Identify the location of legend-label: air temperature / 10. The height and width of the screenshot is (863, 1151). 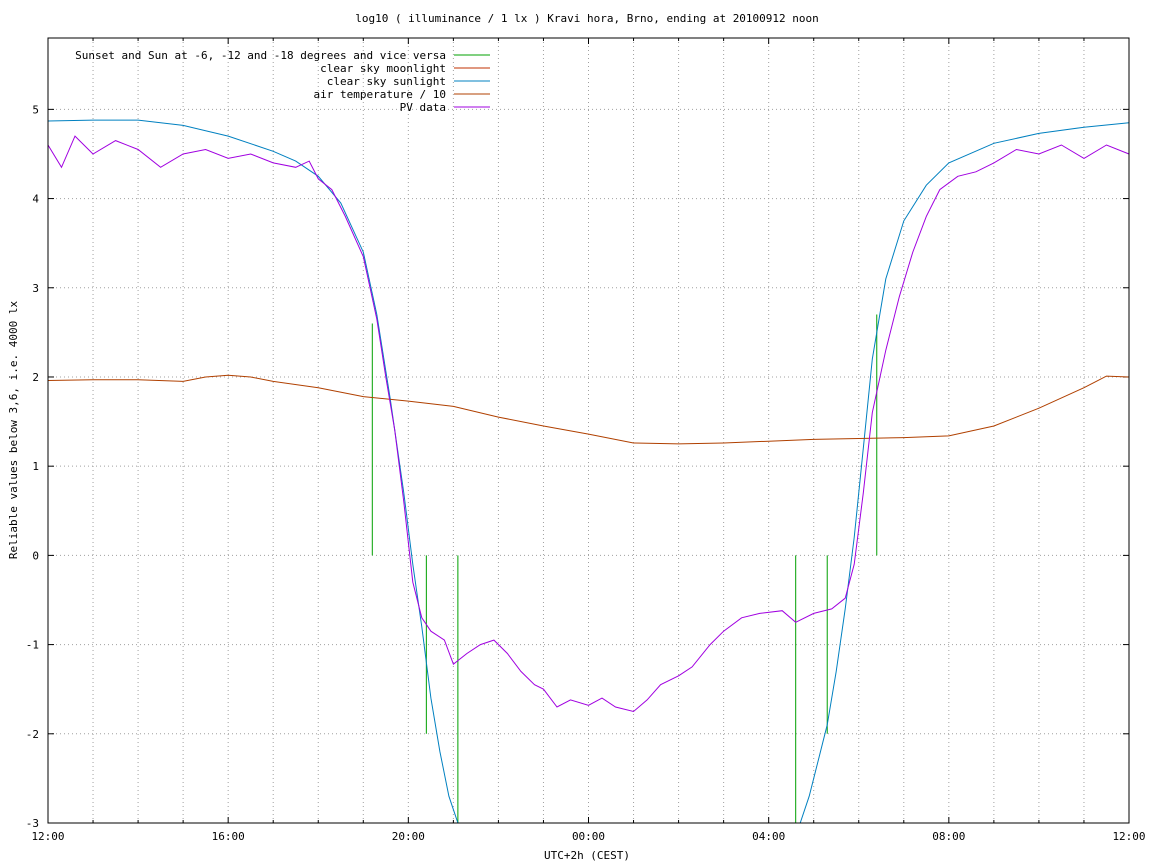
(380, 94).